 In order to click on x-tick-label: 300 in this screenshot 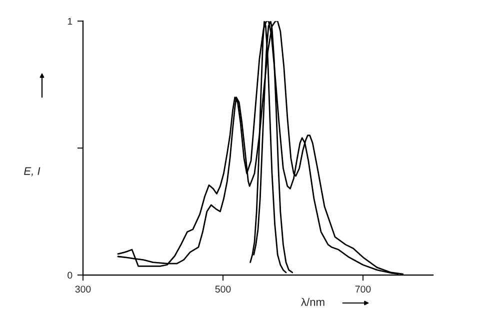, I will do `click(83, 289)`.